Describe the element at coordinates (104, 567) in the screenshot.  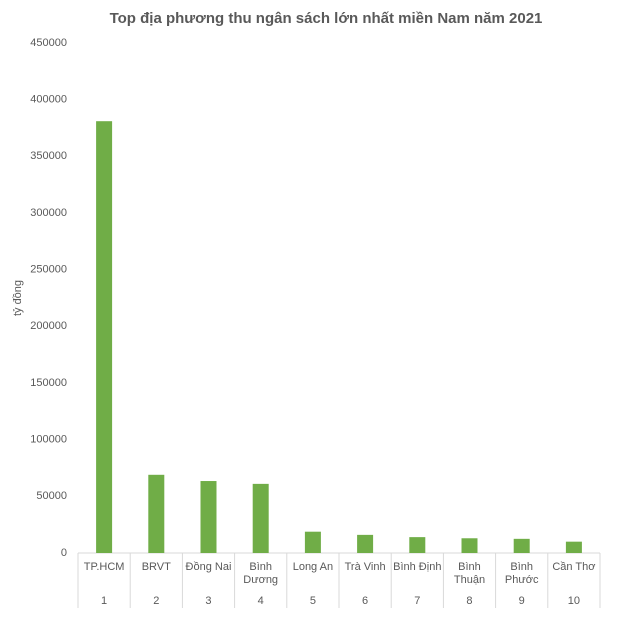
I see `x-tick-label: TP.HCM` at that location.